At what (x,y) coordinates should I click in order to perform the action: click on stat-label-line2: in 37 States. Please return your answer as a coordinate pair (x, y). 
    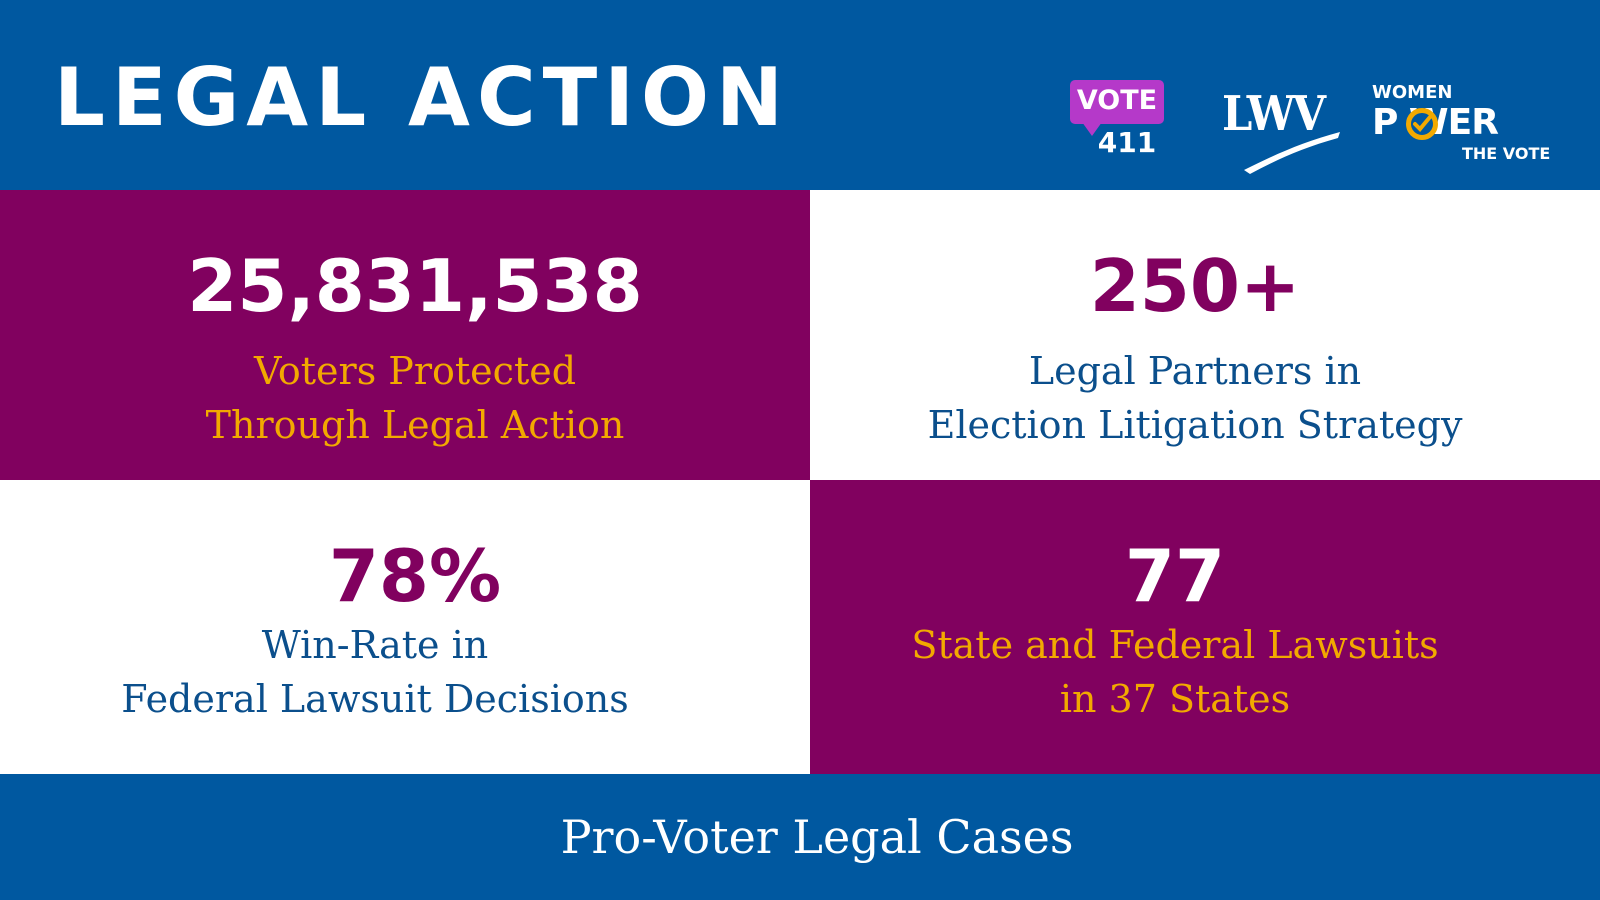
    Looking at the image, I should click on (1175, 699).